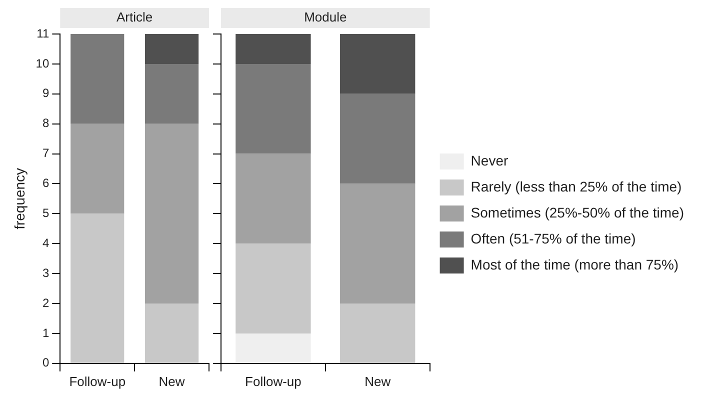  What do you see at coordinates (43, 33) in the screenshot?
I see `y-tick-label: 11` at bounding box center [43, 33].